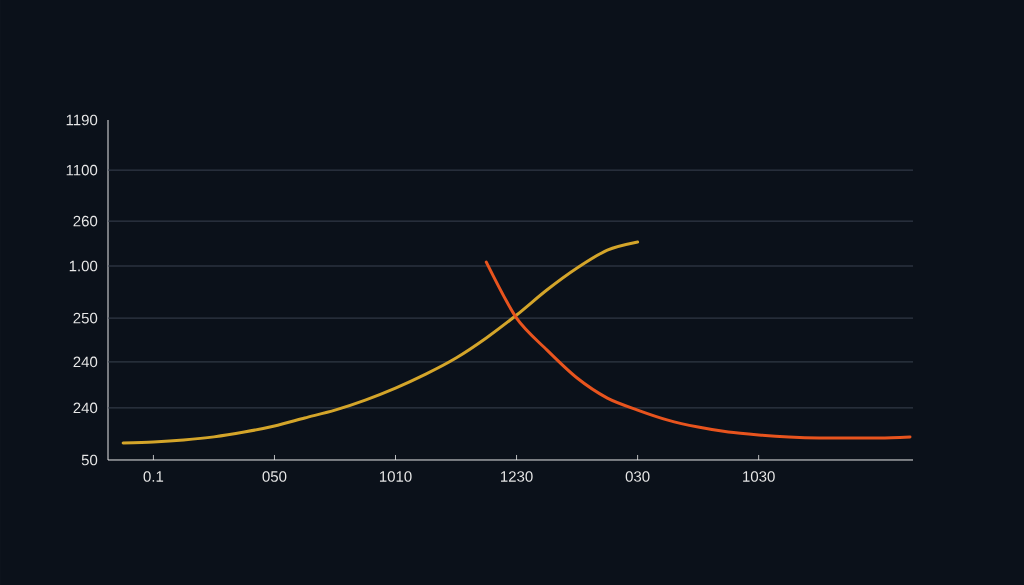 Image resolution: width=1024 pixels, height=585 pixels. What do you see at coordinates (82, 120) in the screenshot?
I see `text: 1190` at bounding box center [82, 120].